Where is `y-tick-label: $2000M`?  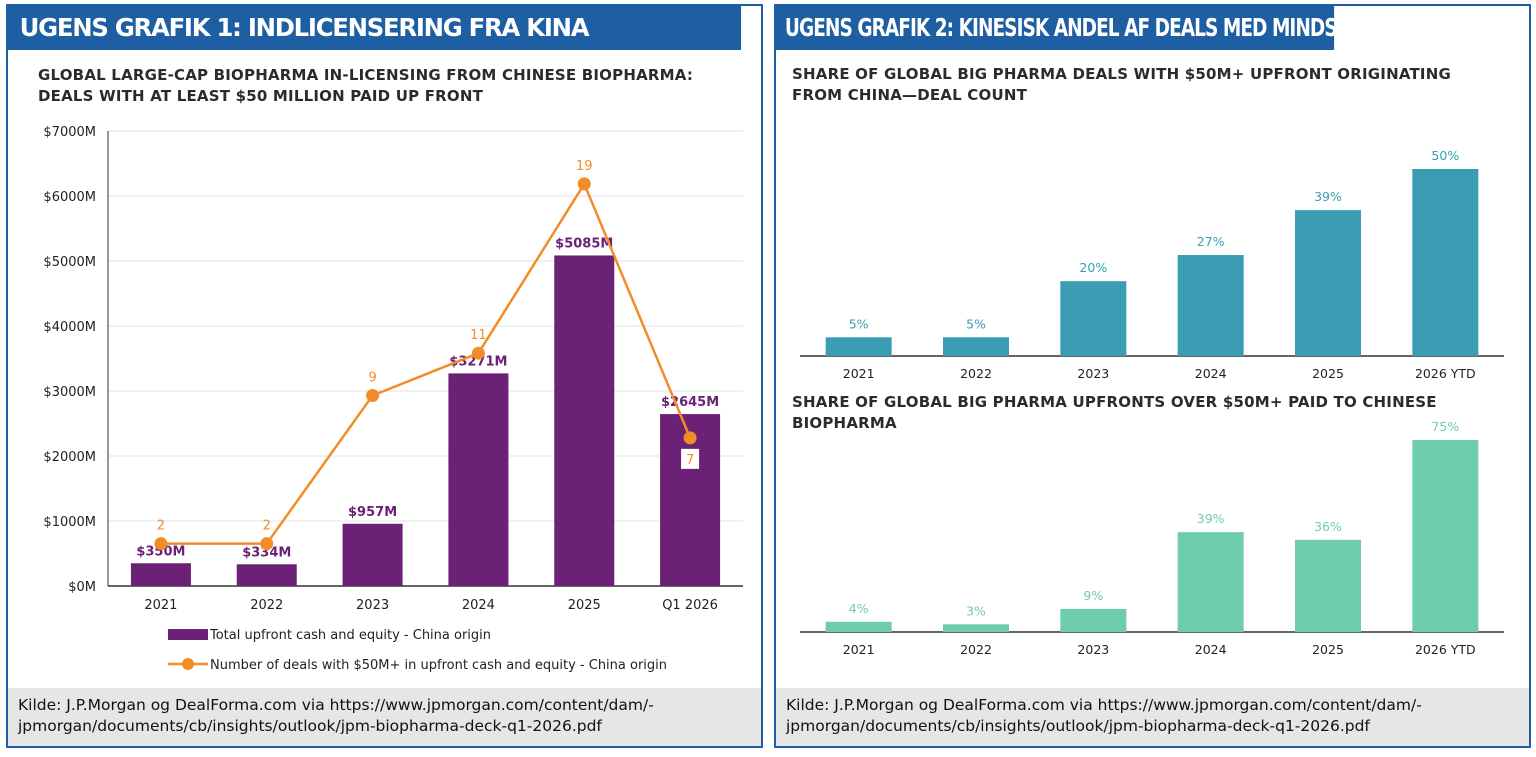 y-tick-label: $2000M is located at coordinates (69, 457).